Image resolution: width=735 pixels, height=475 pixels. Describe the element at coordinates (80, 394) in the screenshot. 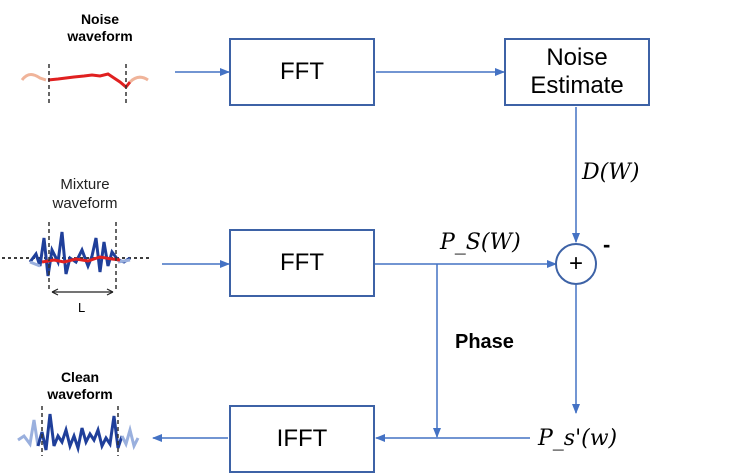

I see `clean-waveform-title-line2: waveform` at that location.